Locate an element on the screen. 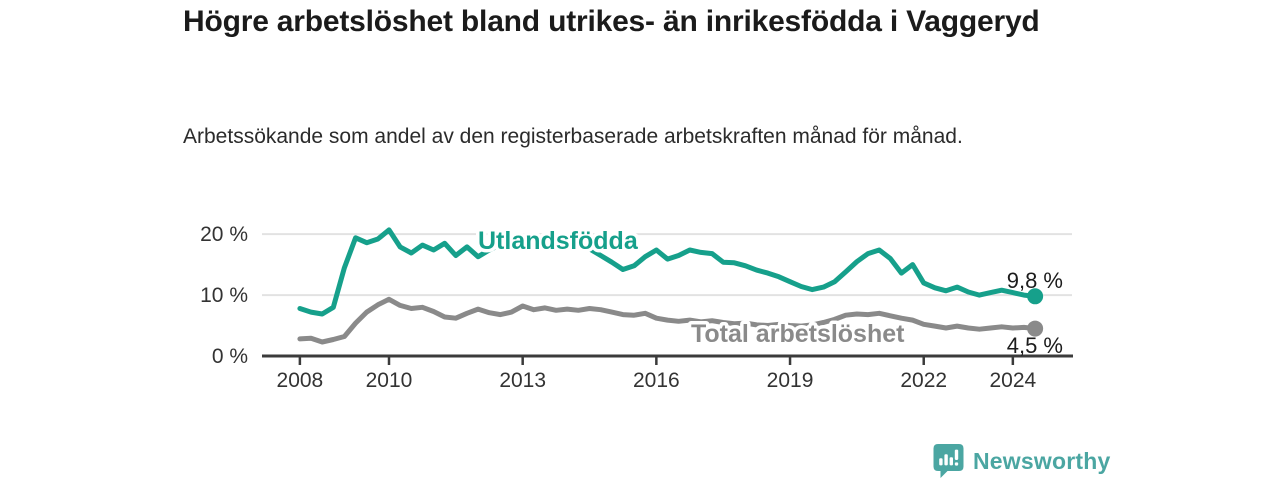 The image size is (1280, 480). x-tick-label-2016: 2016 is located at coordinates (656, 380).